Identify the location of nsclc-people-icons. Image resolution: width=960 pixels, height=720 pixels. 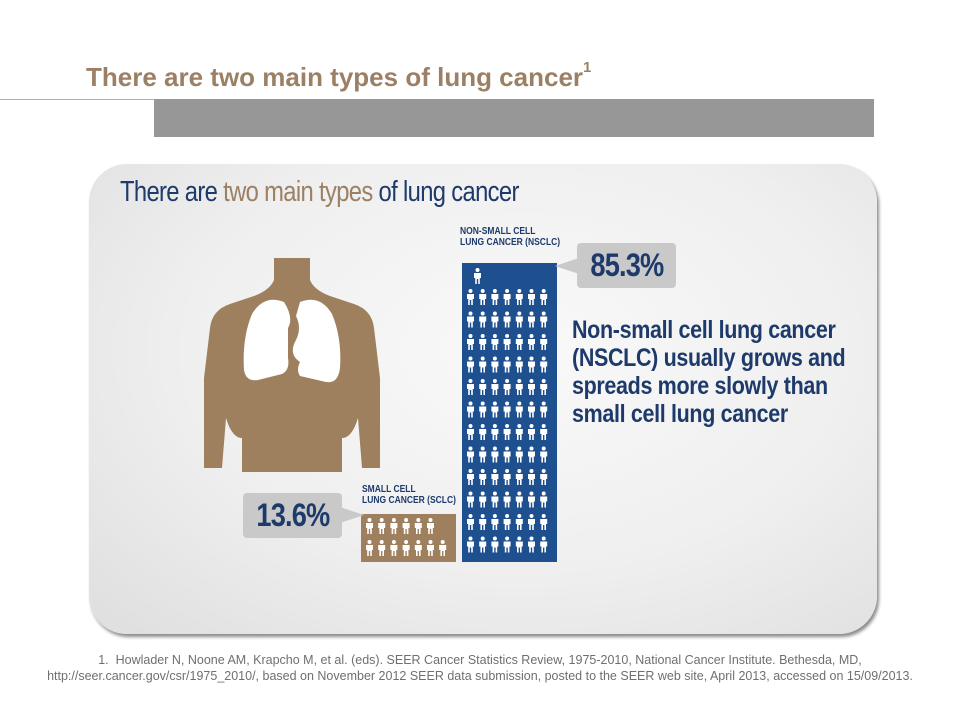
(507, 410).